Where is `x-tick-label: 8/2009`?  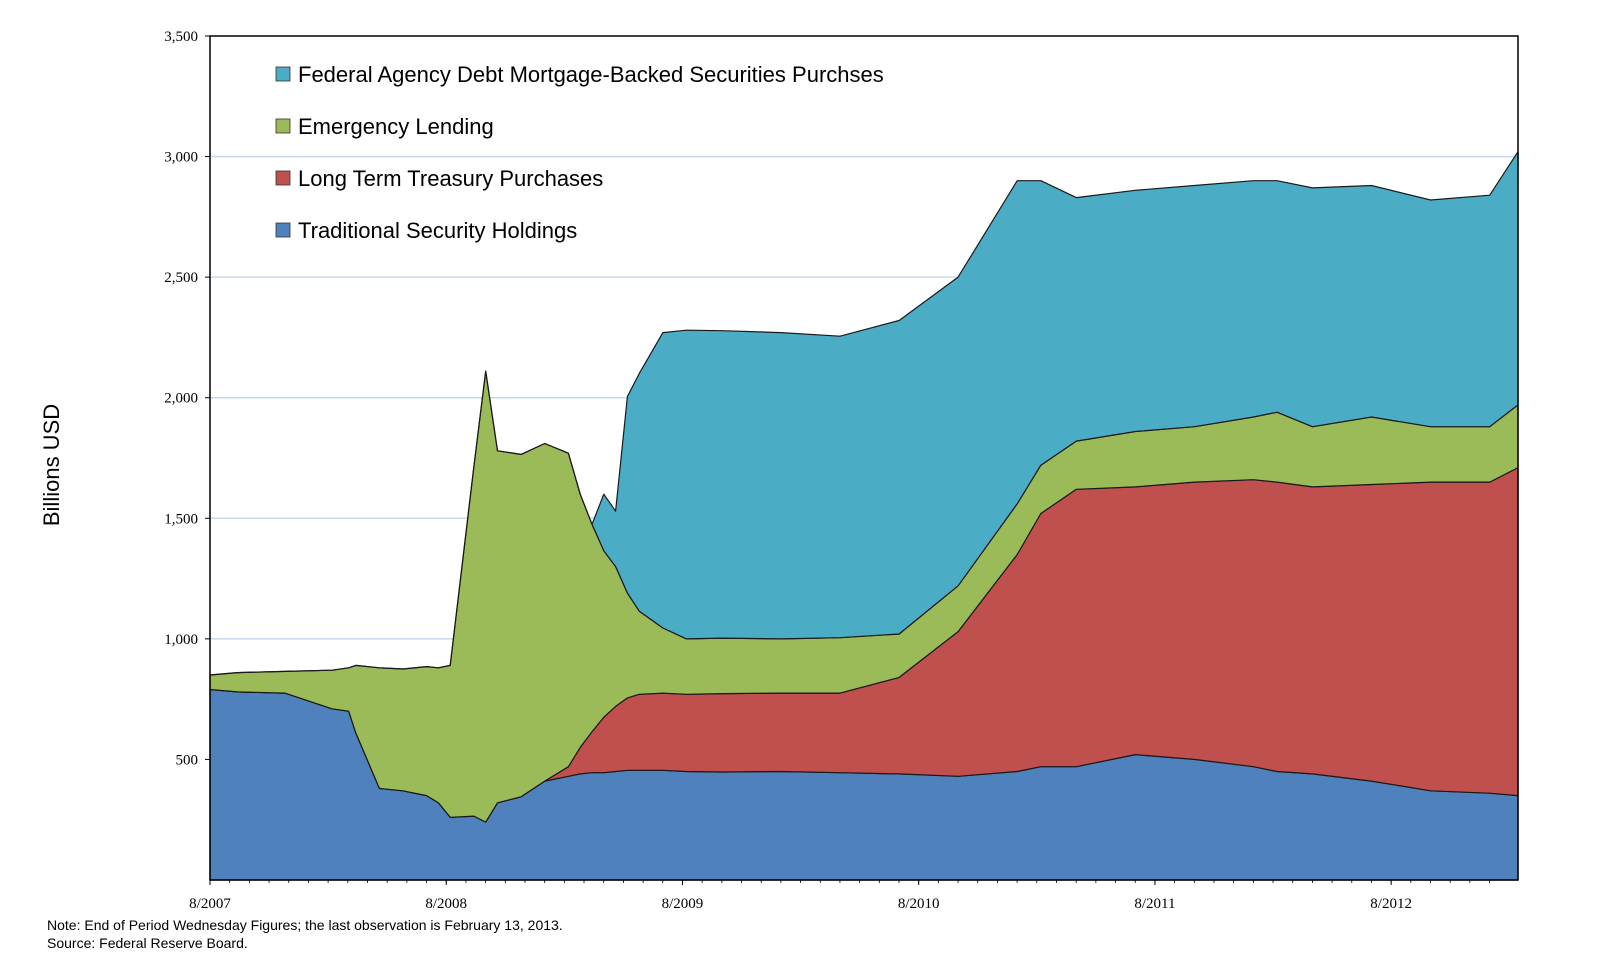 x-tick-label: 8/2009 is located at coordinates (683, 904).